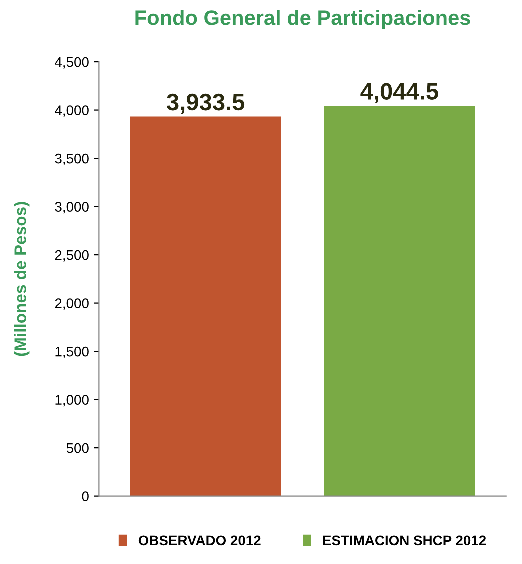 Image resolution: width=522 pixels, height=564 pixels. What do you see at coordinates (72, 160) in the screenshot?
I see `y-tick-label: 3,500` at bounding box center [72, 160].